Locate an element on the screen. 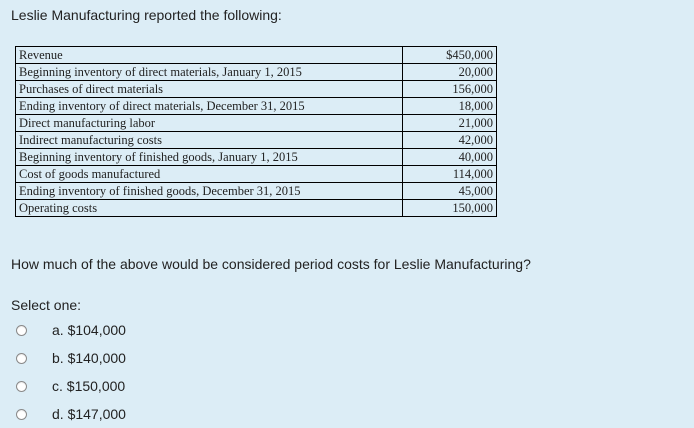  row-label: Purchases of direct materials is located at coordinates (209, 89).